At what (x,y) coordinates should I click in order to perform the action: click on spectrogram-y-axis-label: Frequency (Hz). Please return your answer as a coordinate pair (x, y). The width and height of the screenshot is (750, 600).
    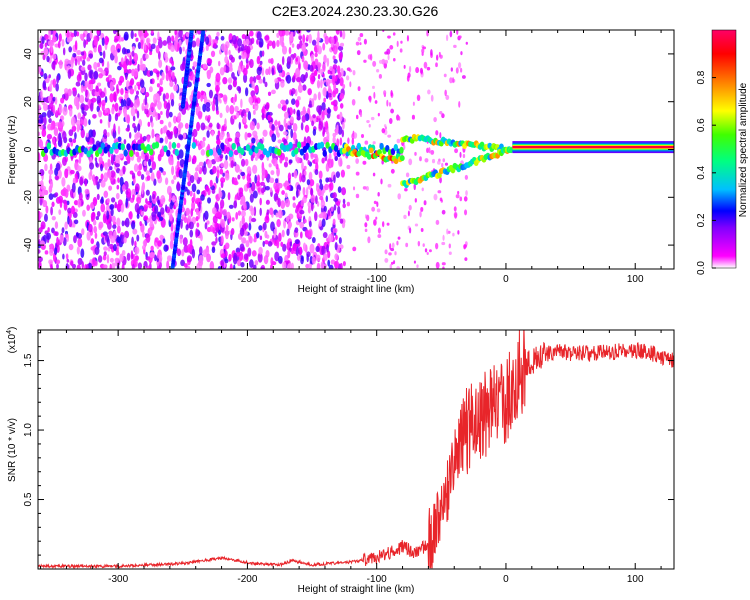
    Looking at the image, I should click on (12, 150).